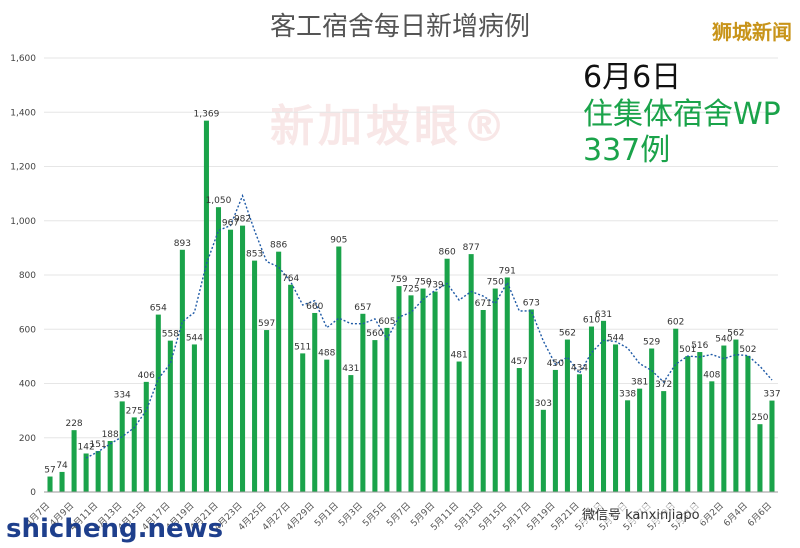  What do you see at coordinates (49, 471) in the screenshot?
I see `value-label: 57` at bounding box center [49, 471].